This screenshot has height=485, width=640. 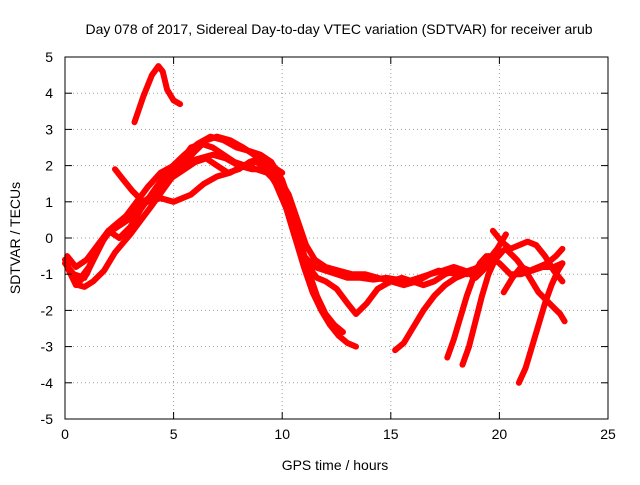 What do you see at coordinates (49, 238) in the screenshot?
I see `y-tick-label: 0` at bounding box center [49, 238].